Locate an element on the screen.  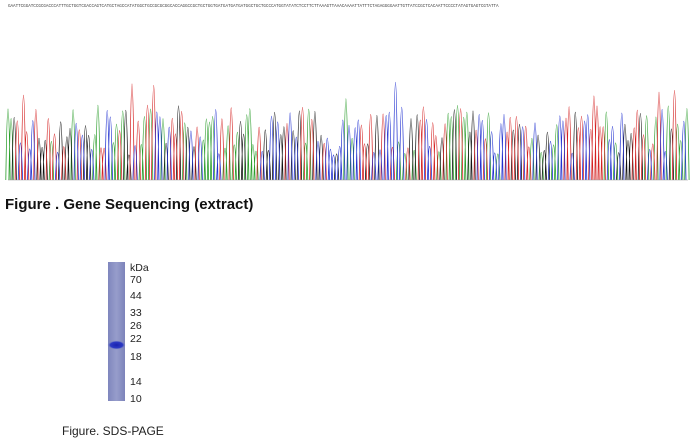
protein-band is located at coordinates (116, 345).